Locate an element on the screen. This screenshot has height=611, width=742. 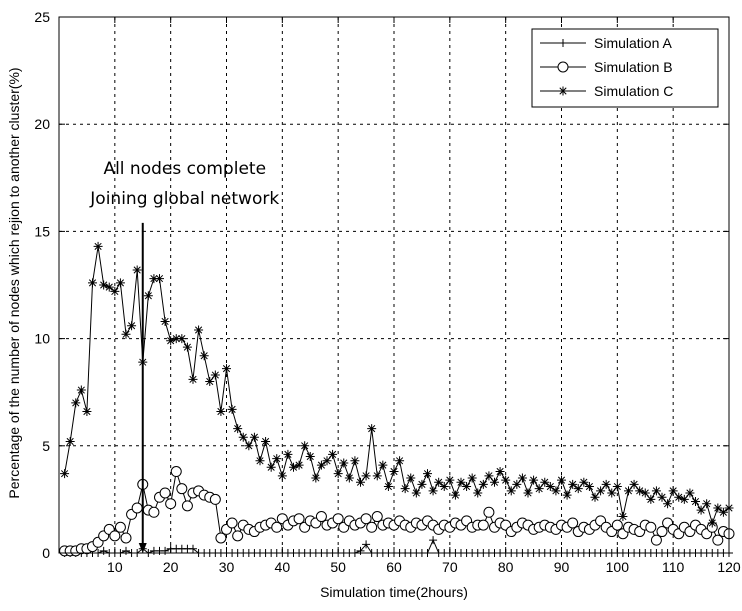
x-tick-label: 110 is located at coordinates (673, 567).